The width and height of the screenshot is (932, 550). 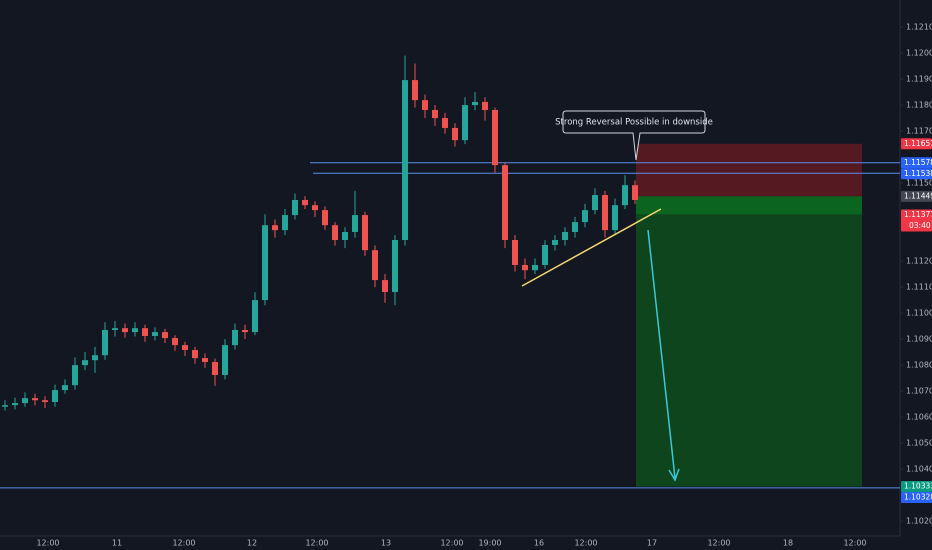 I want to click on arrow-head, so click(x=674, y=475).